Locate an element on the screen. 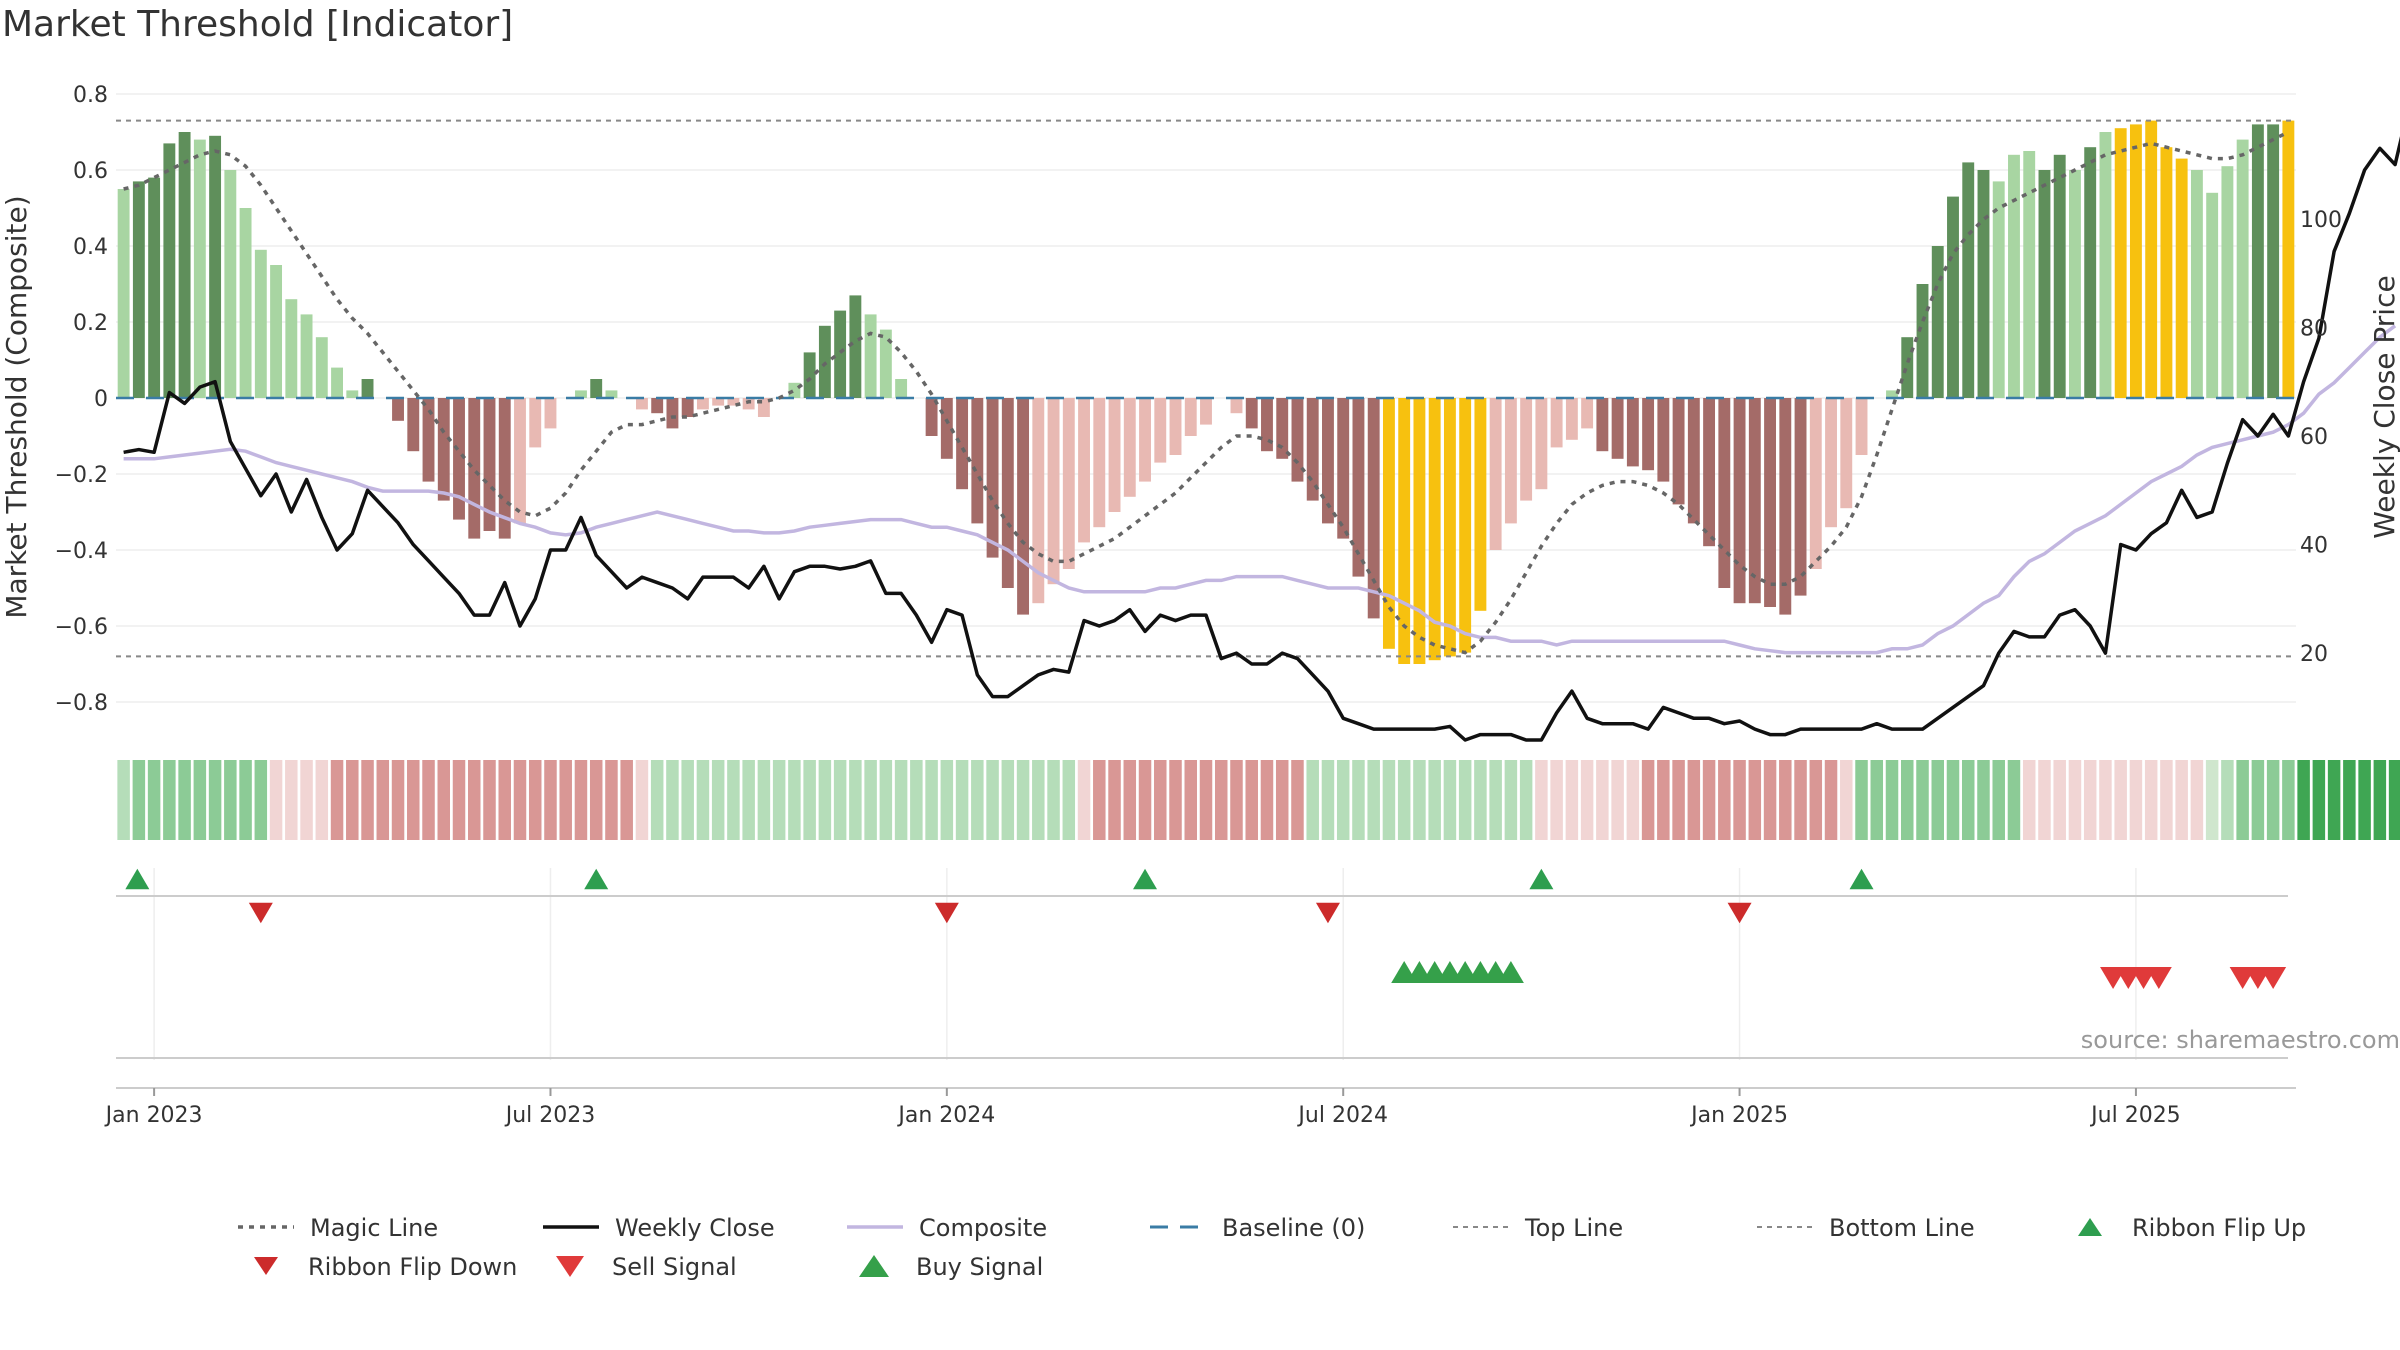 This screenshot has height=1350, width=2400. sell-signal-marker is located at coordinates (2158, 978).